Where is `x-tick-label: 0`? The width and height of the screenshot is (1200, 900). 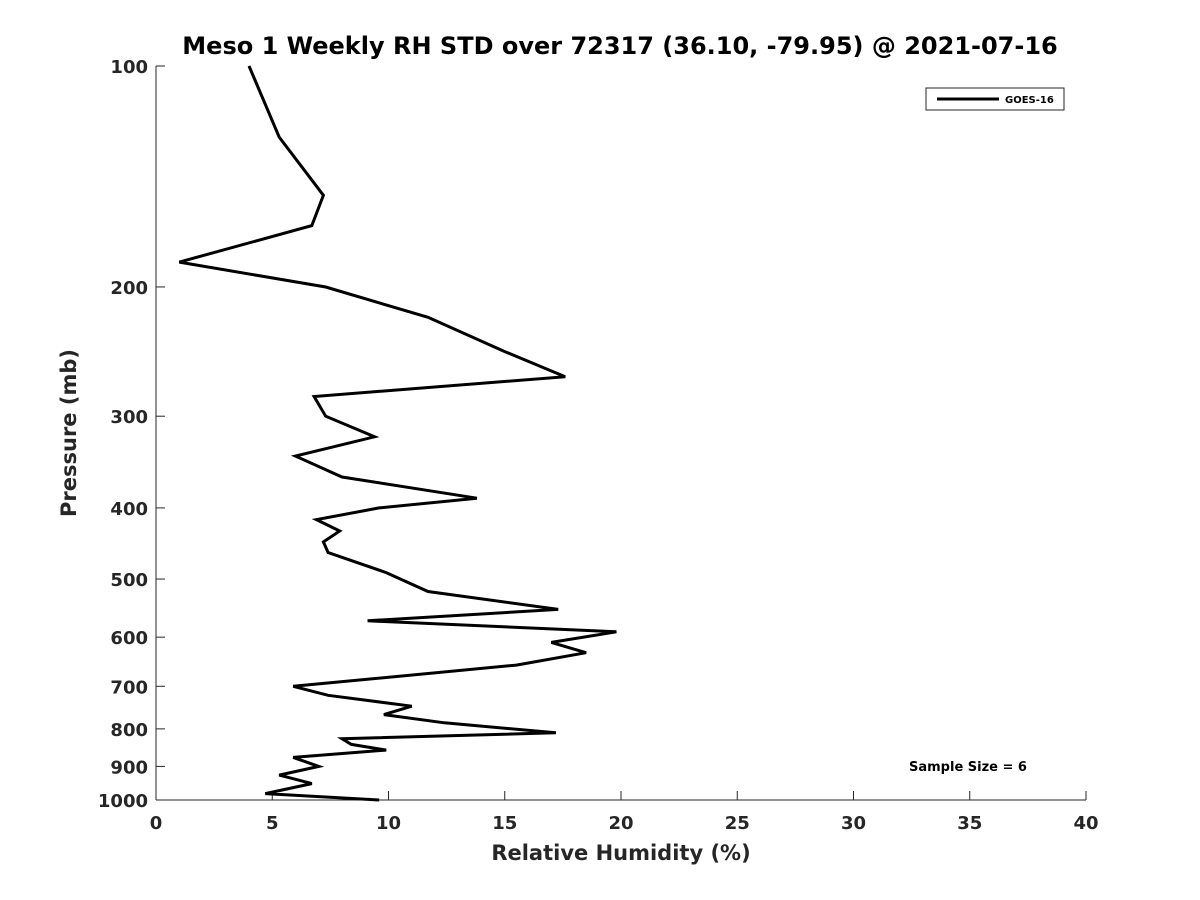
x-tick-label: 0 is located at coordinates (156, 823).